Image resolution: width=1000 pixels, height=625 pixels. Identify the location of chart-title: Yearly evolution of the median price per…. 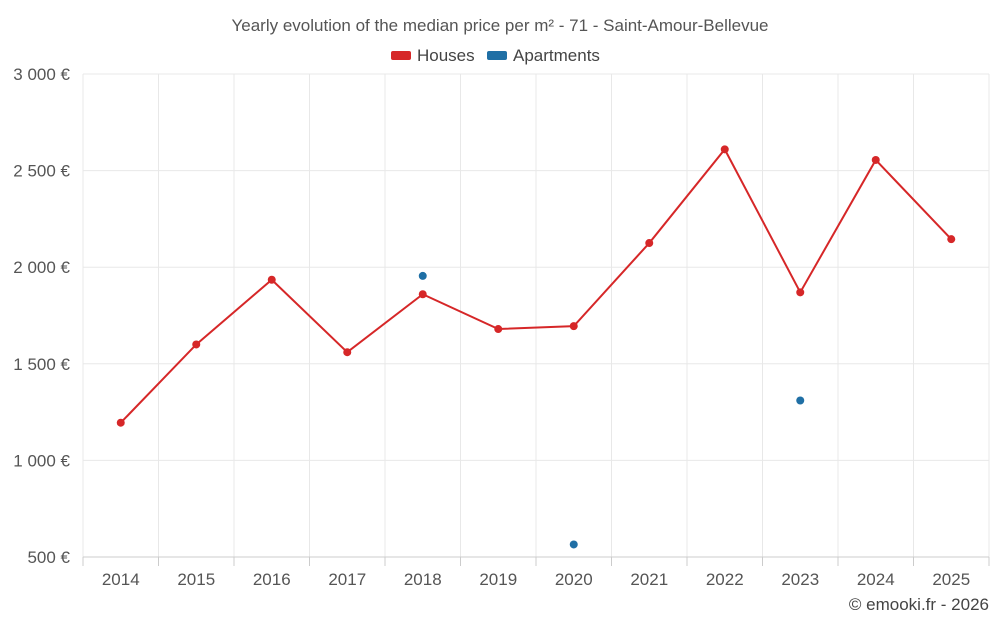
(499, 25).